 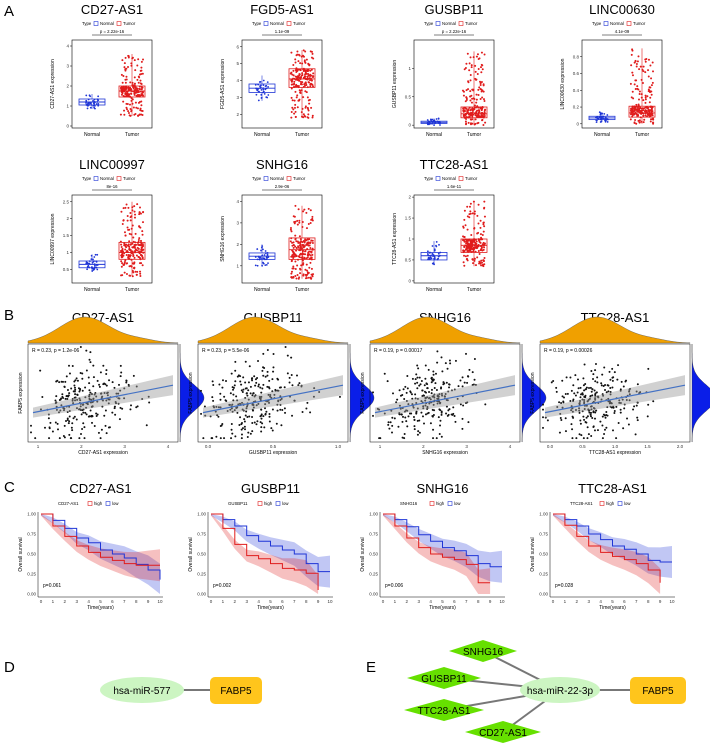 What do you see at coordinates (338, 446) in the screenshot?
I see `x-tick-label: 1.0` at bounding box center [338, 446].